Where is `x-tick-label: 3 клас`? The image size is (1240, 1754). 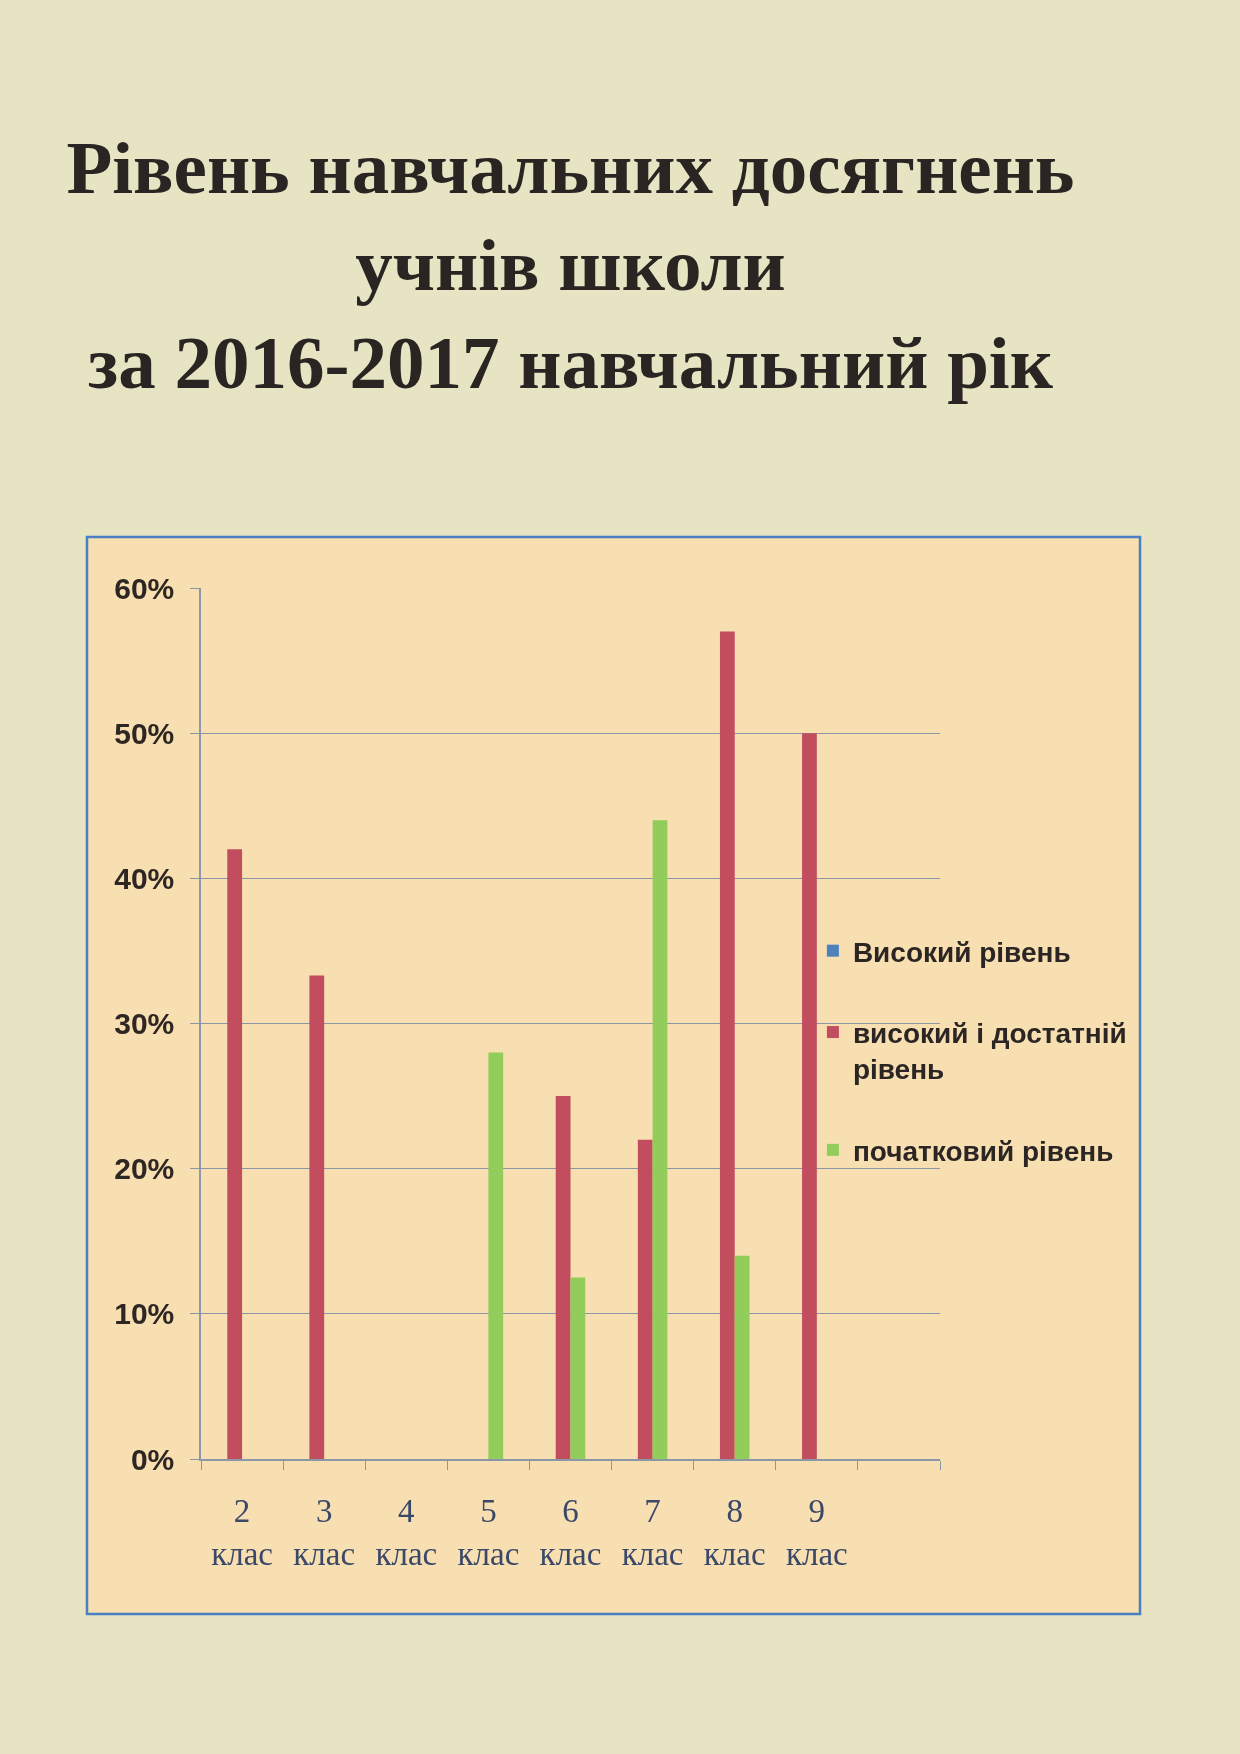
x-tick-label: 3 клас is located at coordinates (324, 1533).